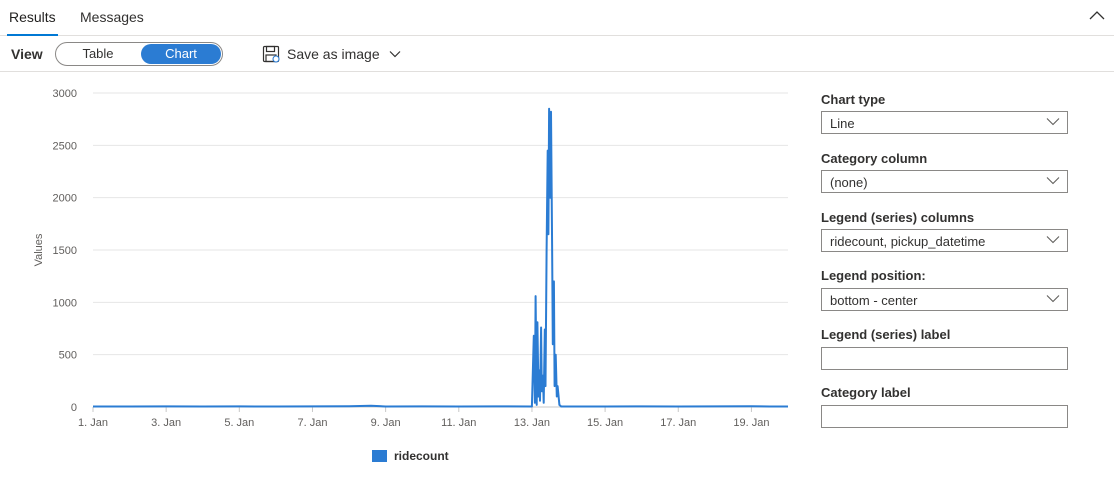 Image resolution: width=1114 pixels, height=490 pixels. What do you see at coordinates (65, 251) in the screenshot?
I see `y-tick-label: 1500` at bounding box center [65, 251].